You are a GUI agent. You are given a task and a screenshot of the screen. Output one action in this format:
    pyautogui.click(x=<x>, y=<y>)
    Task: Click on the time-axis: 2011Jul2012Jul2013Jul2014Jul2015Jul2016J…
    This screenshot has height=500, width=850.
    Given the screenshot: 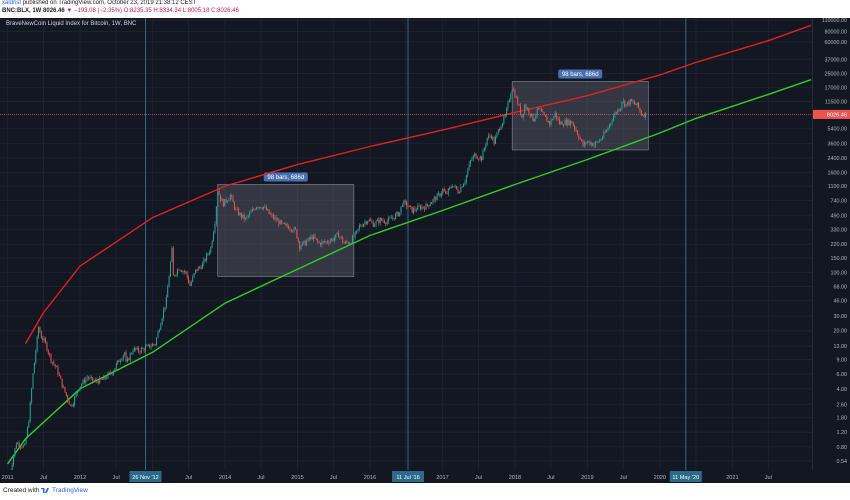 What is the action you would take?
    pyautogui.click(x=425, y=476)
    